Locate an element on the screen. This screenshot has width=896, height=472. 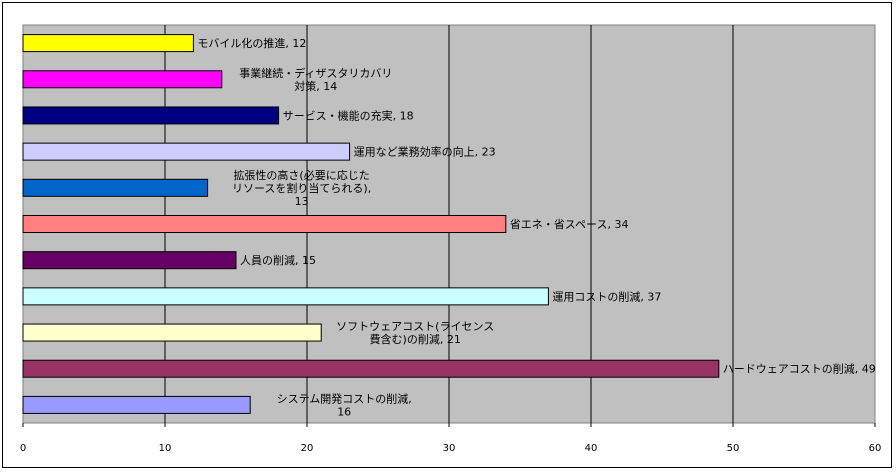
data-label: 運用など業務効率の向上, 23 is located at coordinates (425, 152).